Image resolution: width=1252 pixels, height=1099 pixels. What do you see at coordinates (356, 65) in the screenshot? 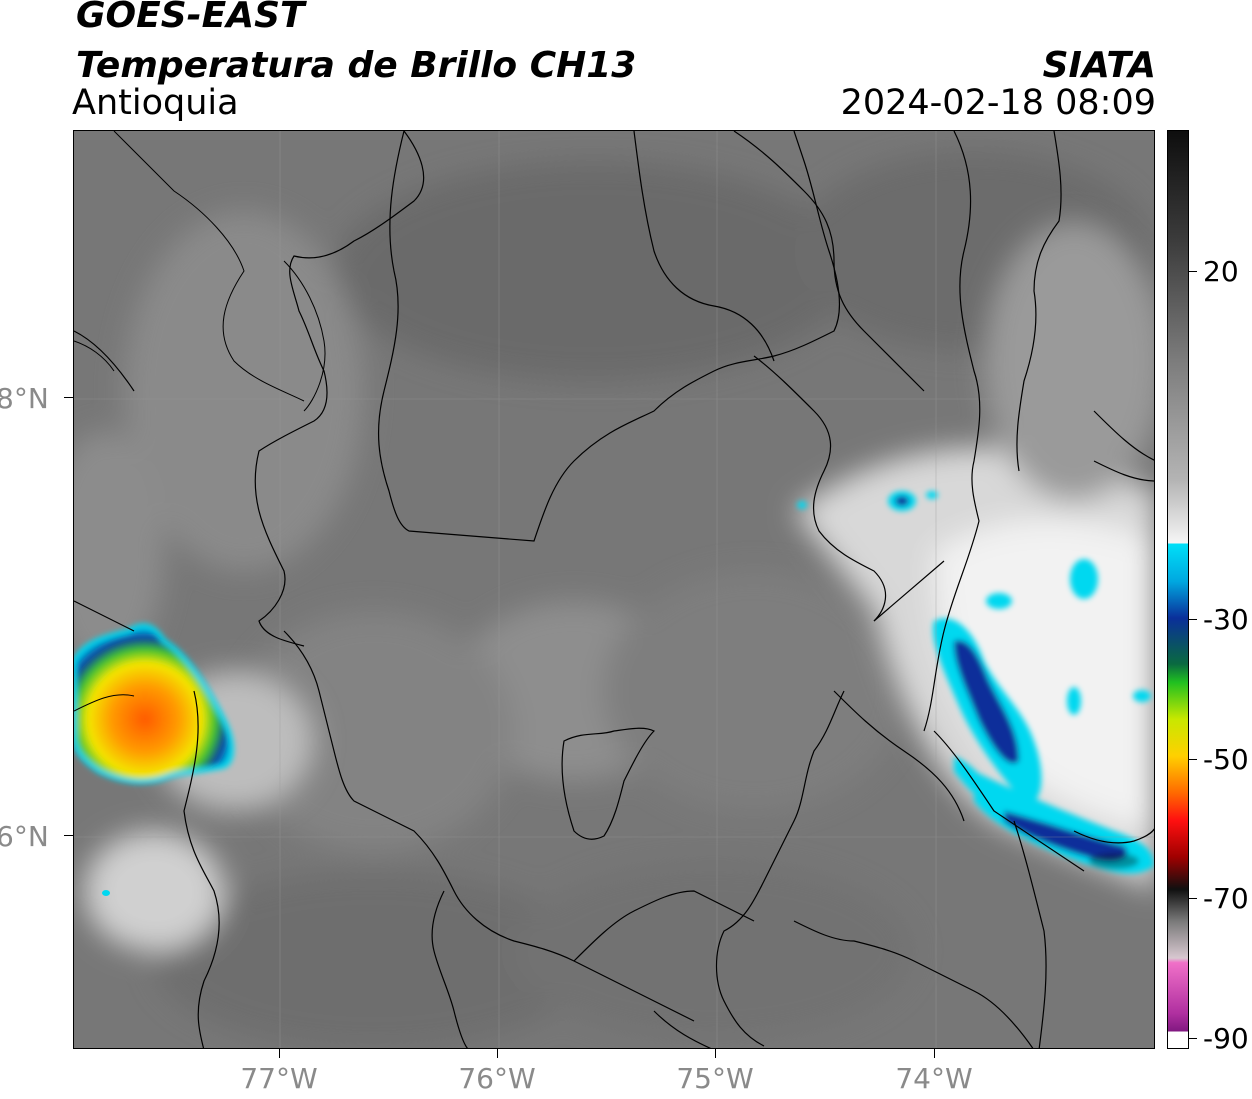
I see `product-title: Temperatura de Brillo CH13` at bounding box center [356, 65].